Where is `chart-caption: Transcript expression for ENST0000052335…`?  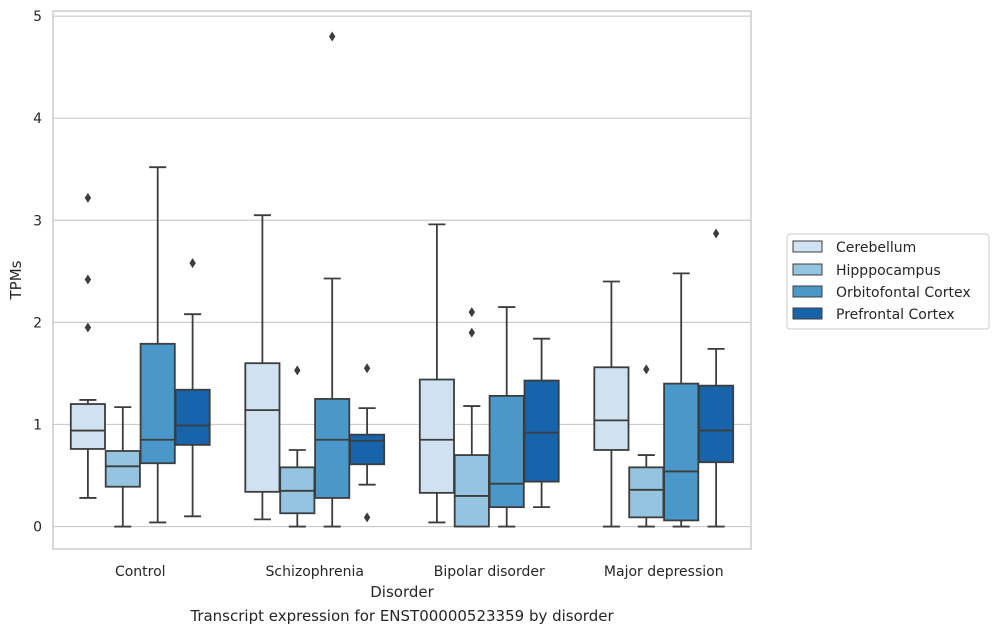 chart-caption: Transcript expression for ENST0000052335… is located at coordinates (402, 616).